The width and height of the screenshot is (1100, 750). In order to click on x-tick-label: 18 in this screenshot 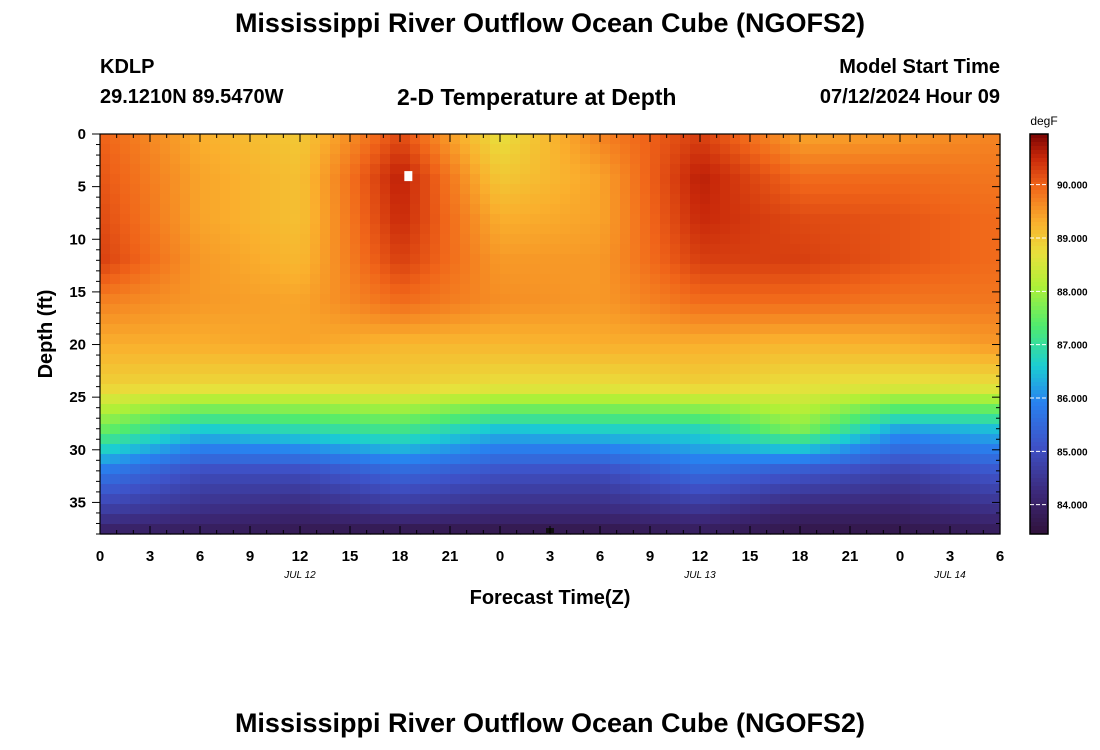, I will do `click(400, 556)`.